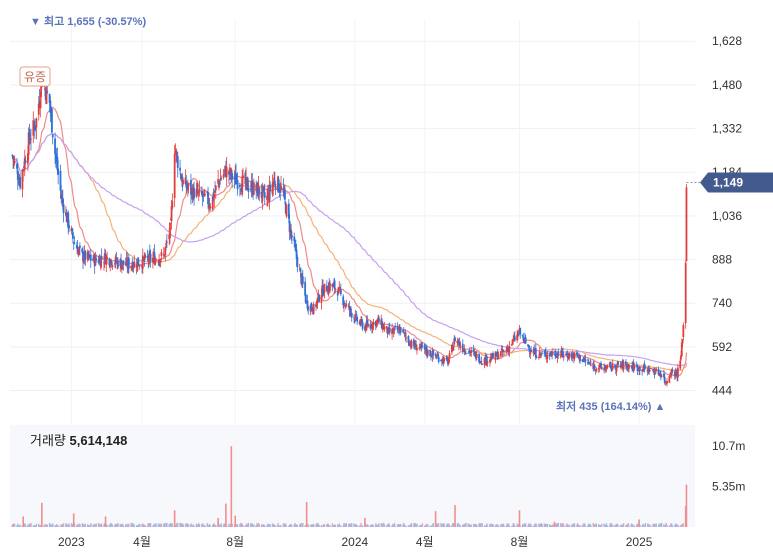  Describe the element at coordinates (727, 41) in the screenshot. I see `price-tick-label: 1,628` at that location.